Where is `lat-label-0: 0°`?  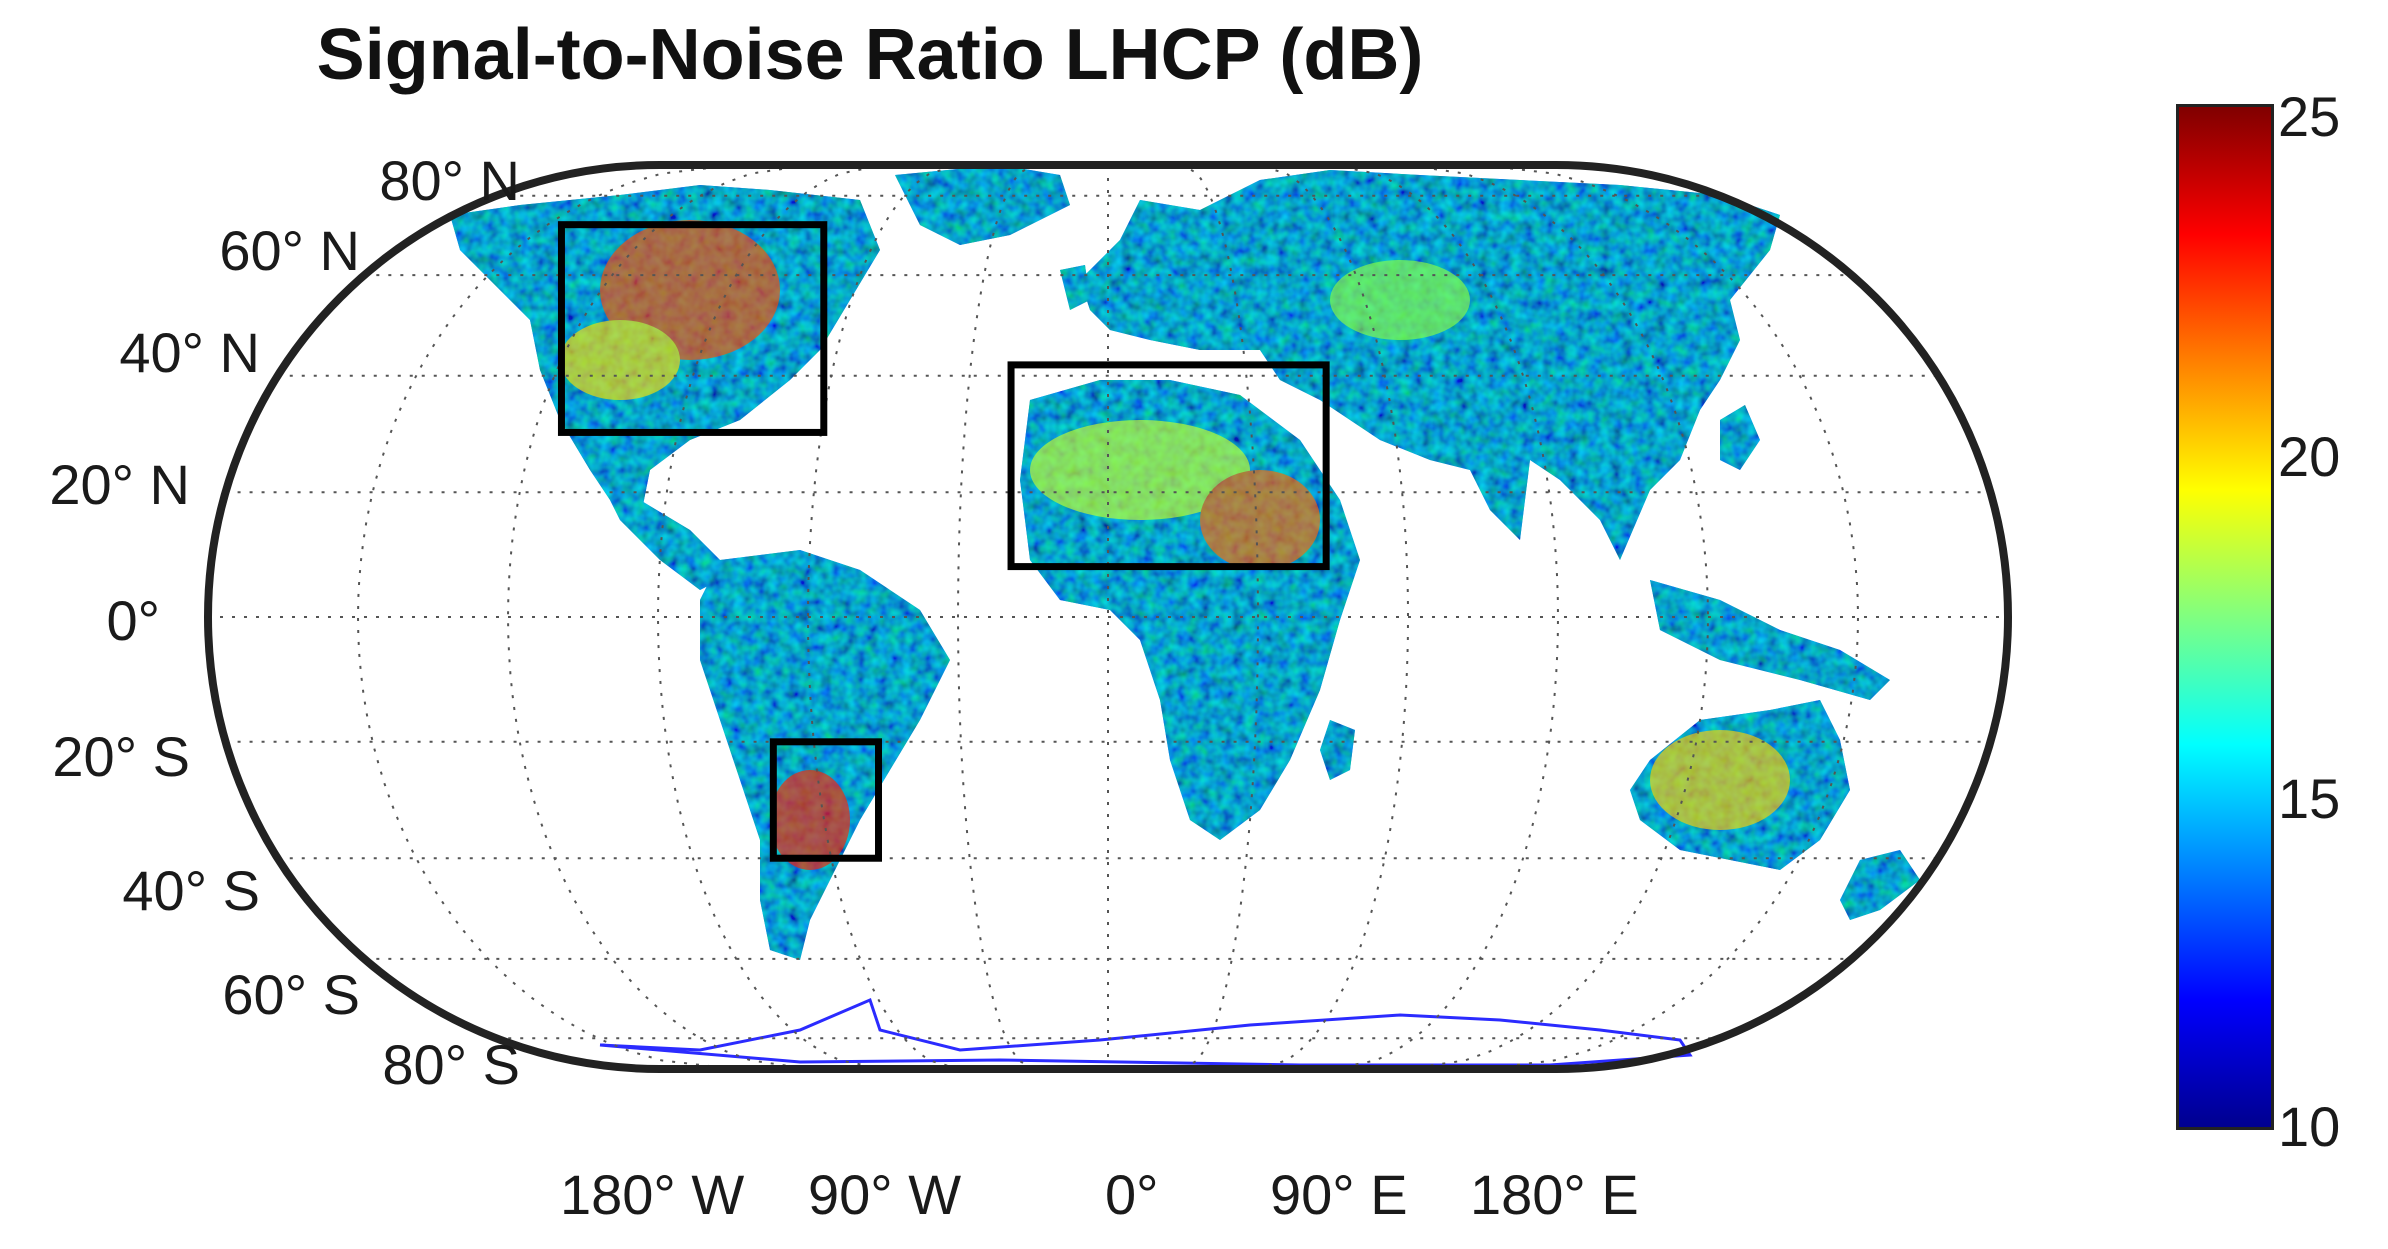
lat-label-0: 0° is located at coordinates (133, 620).